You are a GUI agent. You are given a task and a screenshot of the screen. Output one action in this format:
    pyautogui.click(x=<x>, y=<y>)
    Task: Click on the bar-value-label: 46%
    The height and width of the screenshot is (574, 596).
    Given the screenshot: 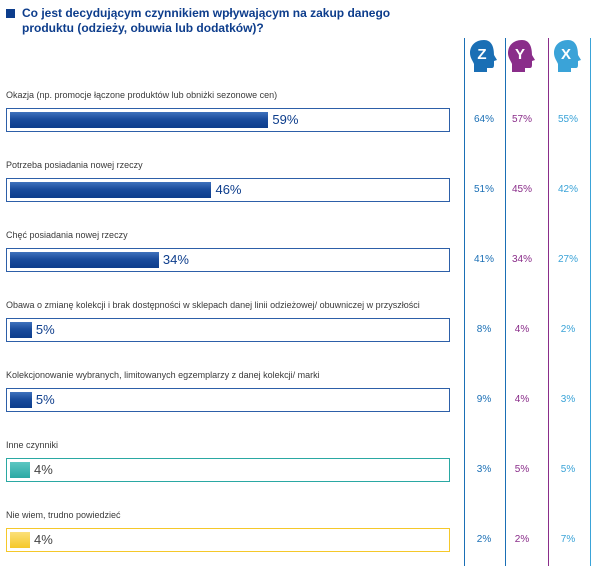 What is the action you would take?
    pyautogui.click(x=228, y=189)
    